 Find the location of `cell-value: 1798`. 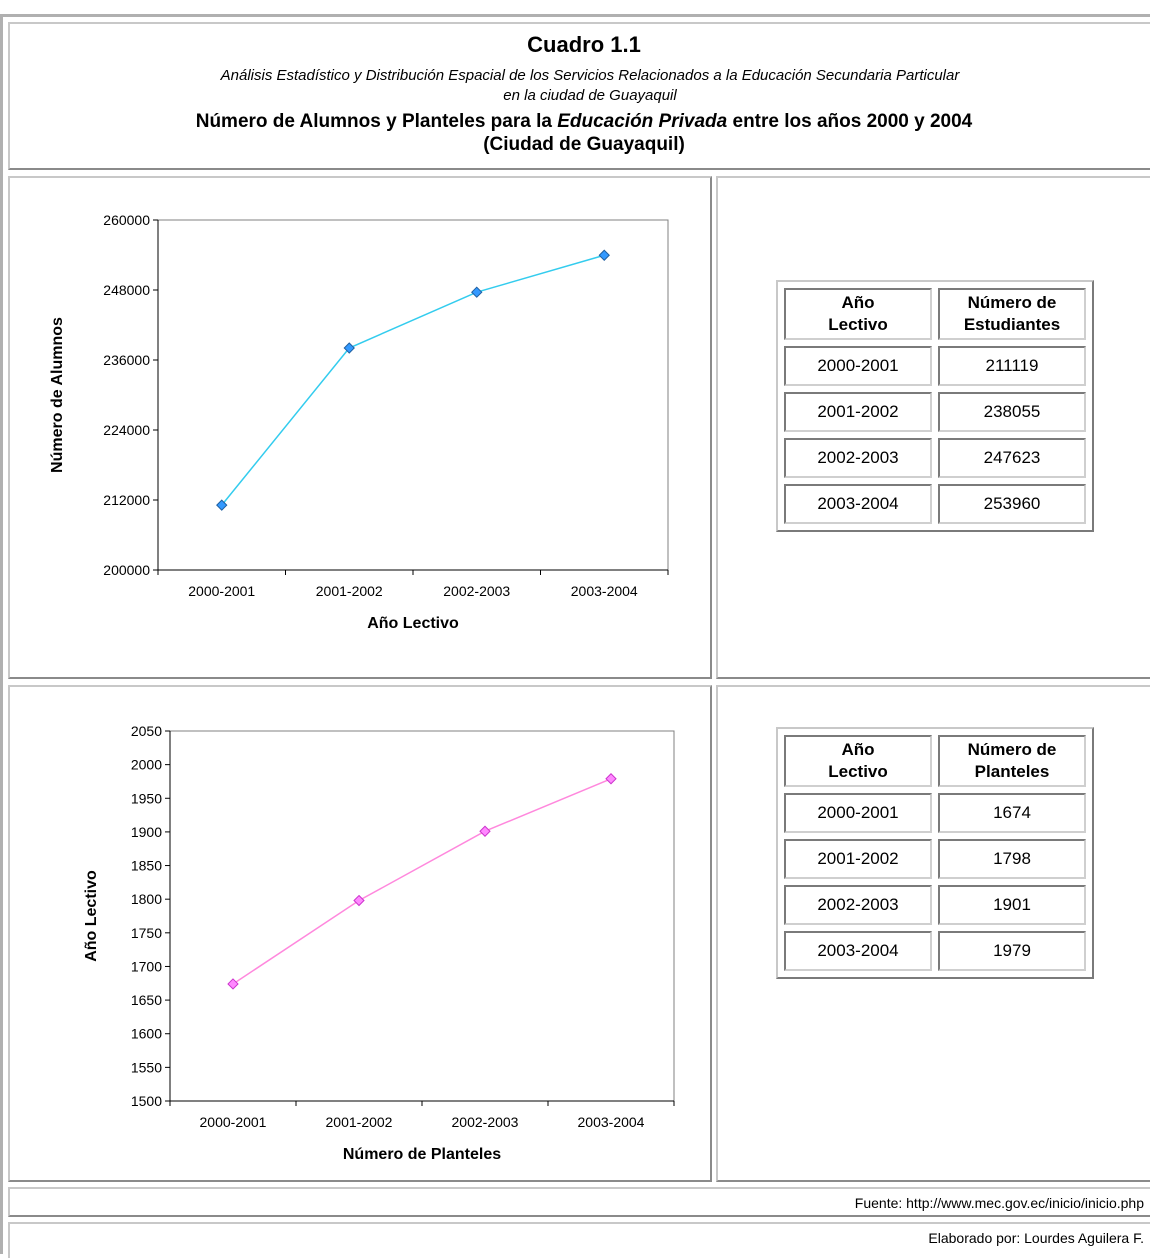

cell-value: 1798 is located at coordinates (1012, 859).